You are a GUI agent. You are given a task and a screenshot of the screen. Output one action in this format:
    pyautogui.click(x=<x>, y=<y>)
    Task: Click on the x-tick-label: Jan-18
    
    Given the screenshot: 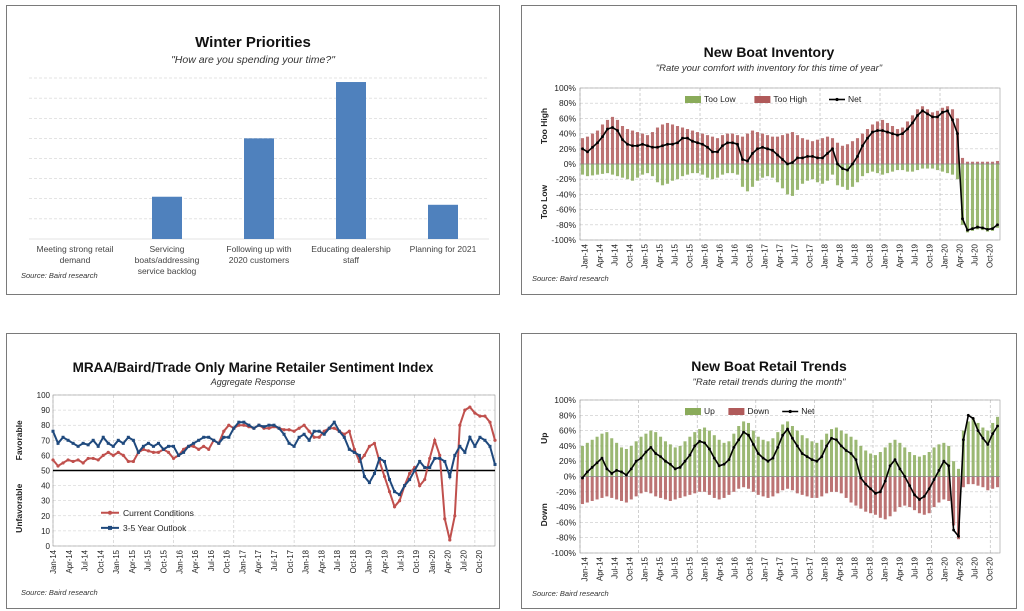 What is the action you would take?
    pyautogui.click(x=825, y=568)
    